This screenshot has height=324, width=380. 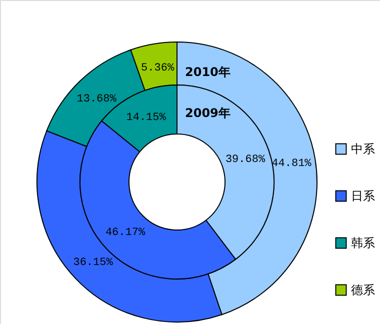 I want to click on data-label: 44.81%, so click(x=292, y=164).